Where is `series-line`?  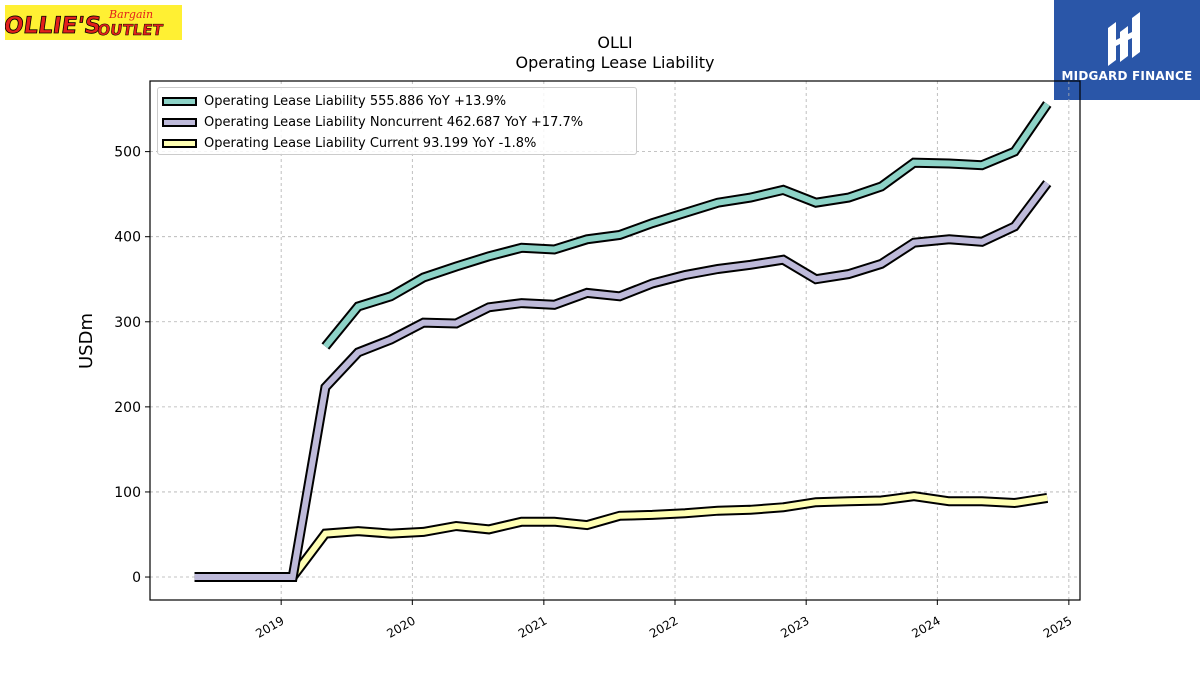
series-line is located at coordinates (621, 536).